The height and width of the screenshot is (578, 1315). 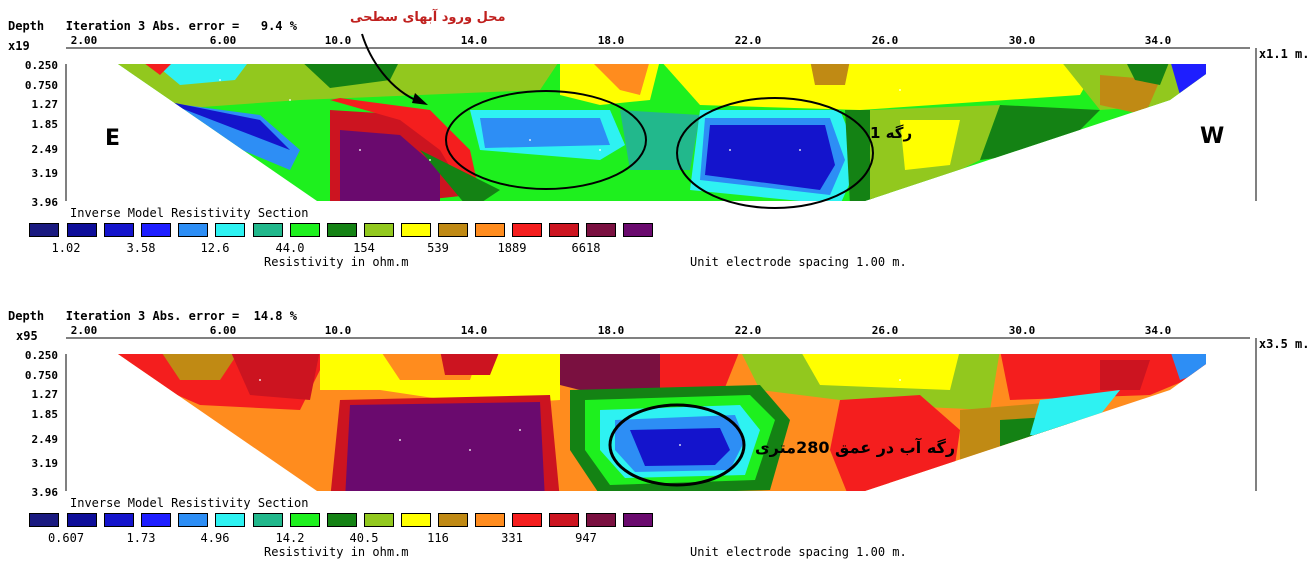 I want to click on top-vein-annotation: رگه 1, so click(x=891, y=133).